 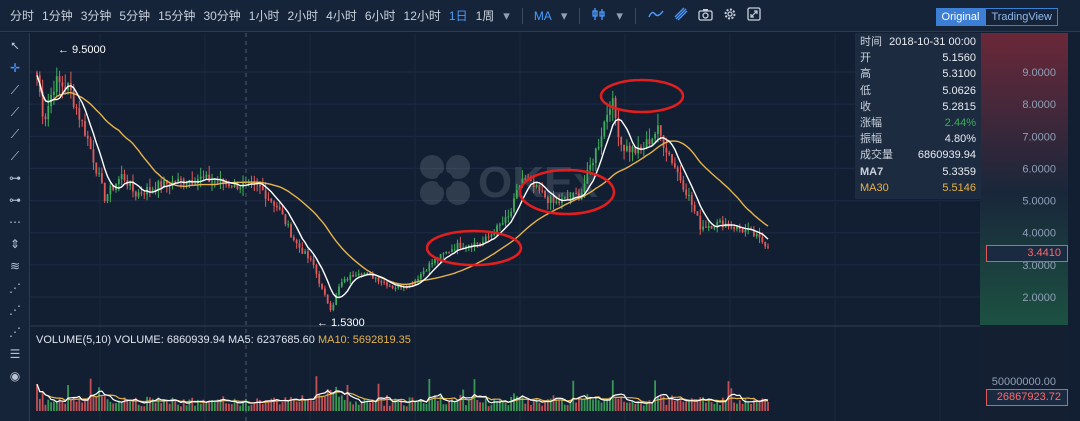 I want to click on timeframe-tab: 1周, so click(x=485, y=16).